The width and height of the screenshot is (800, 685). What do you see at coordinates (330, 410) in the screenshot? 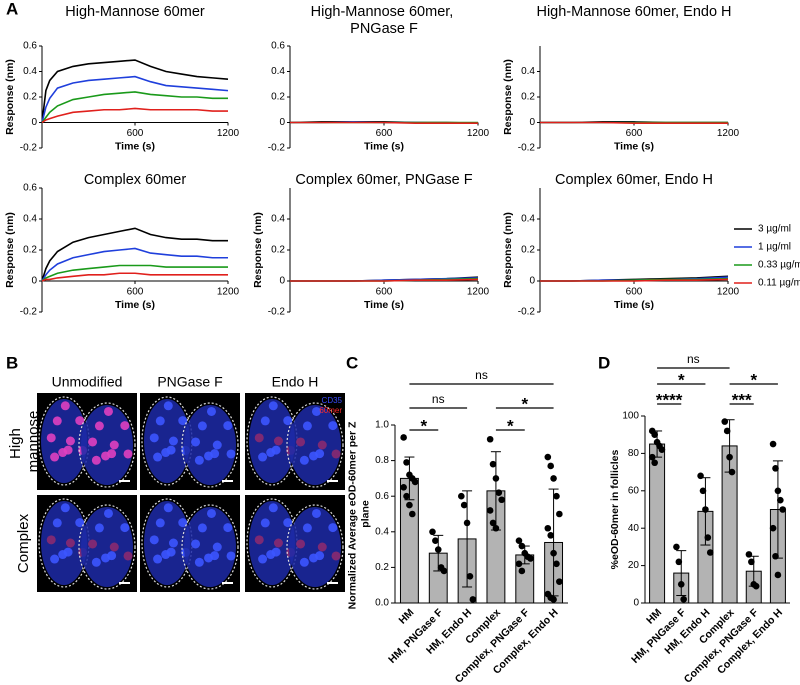
I see `channel-label: 60mer` at bounding box center [330, 410].